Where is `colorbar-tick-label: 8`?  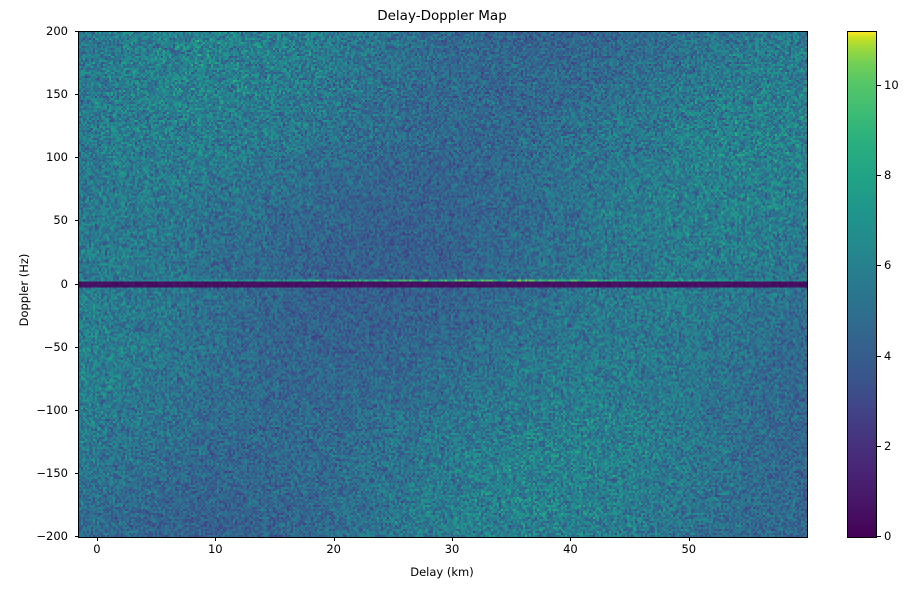 colorbar-tick-label: 8 is located at coordinates (888, 175).